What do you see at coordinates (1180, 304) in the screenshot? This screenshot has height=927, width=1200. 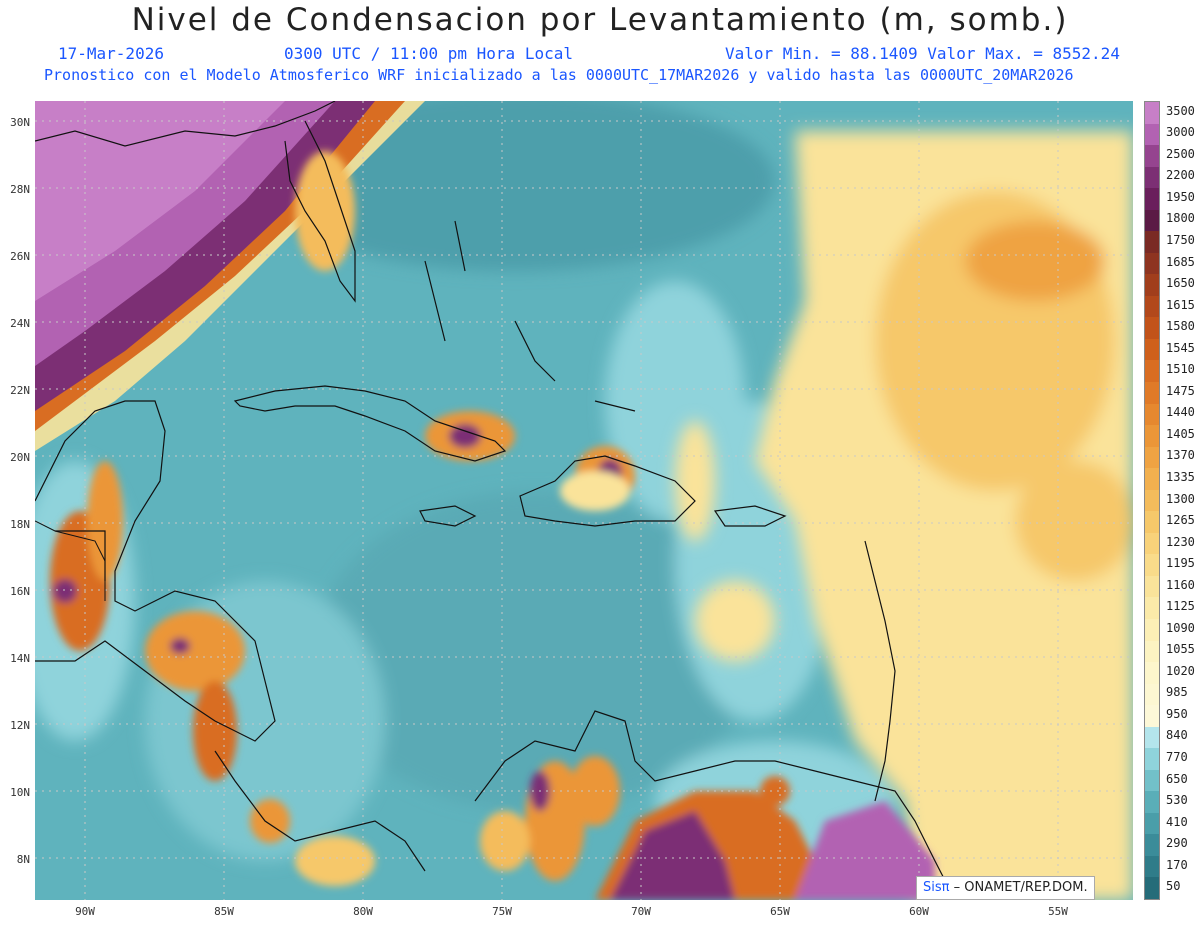 I see `colorbar-label: 1615` at bounding box center [1180, 304].